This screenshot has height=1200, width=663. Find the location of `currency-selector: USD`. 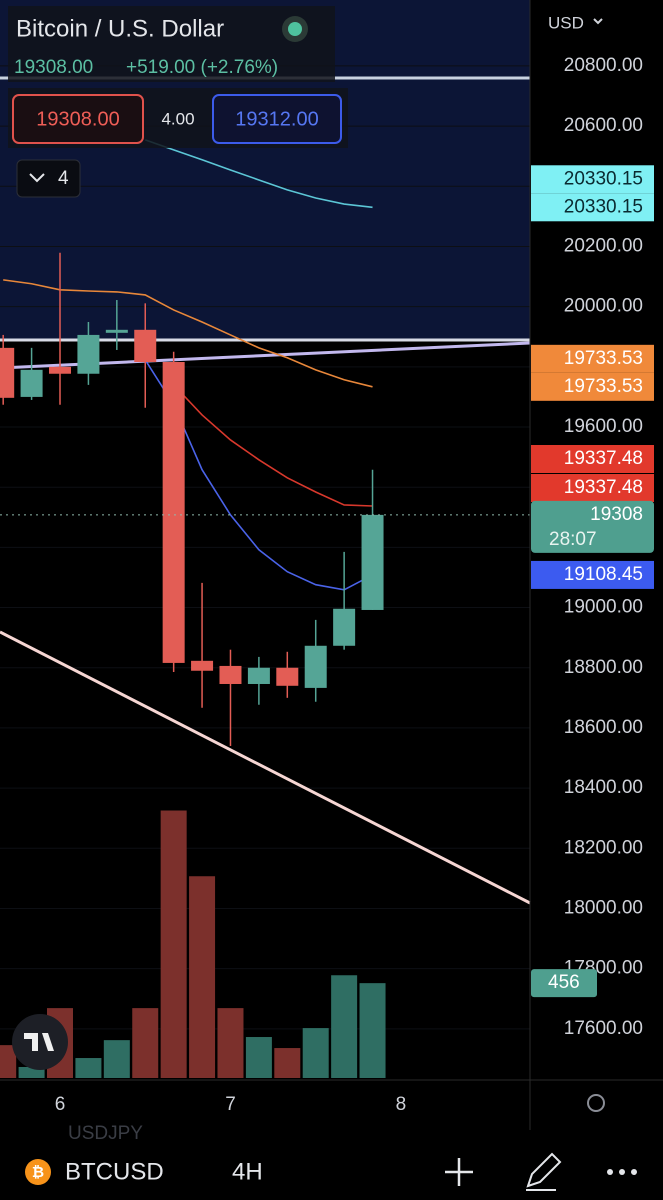

currency-selector: USD is located at coordinates (566, 22).